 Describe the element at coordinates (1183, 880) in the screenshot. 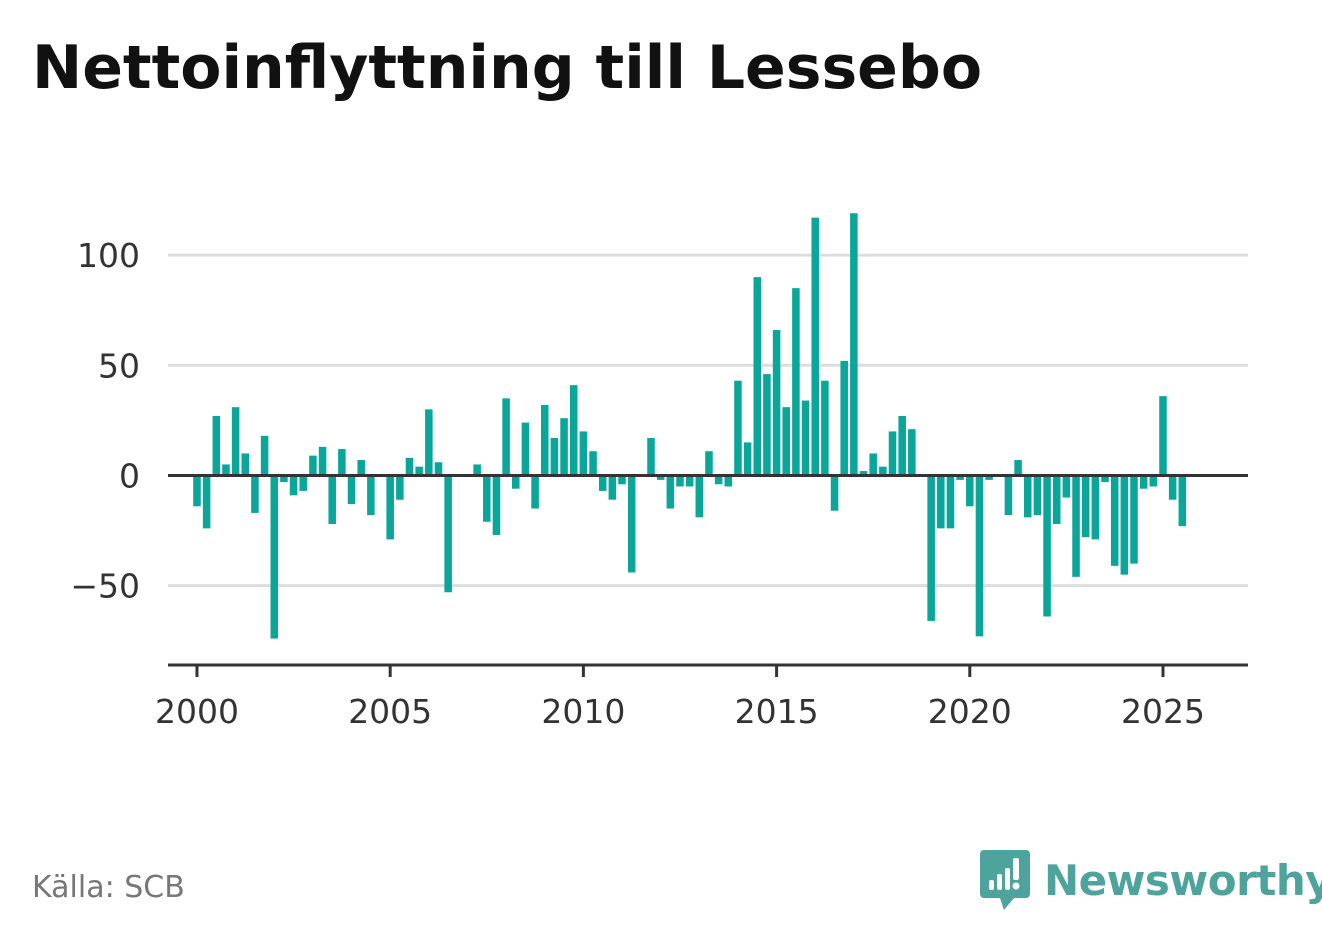

I see `brand-name: Newsworthy` at that location.